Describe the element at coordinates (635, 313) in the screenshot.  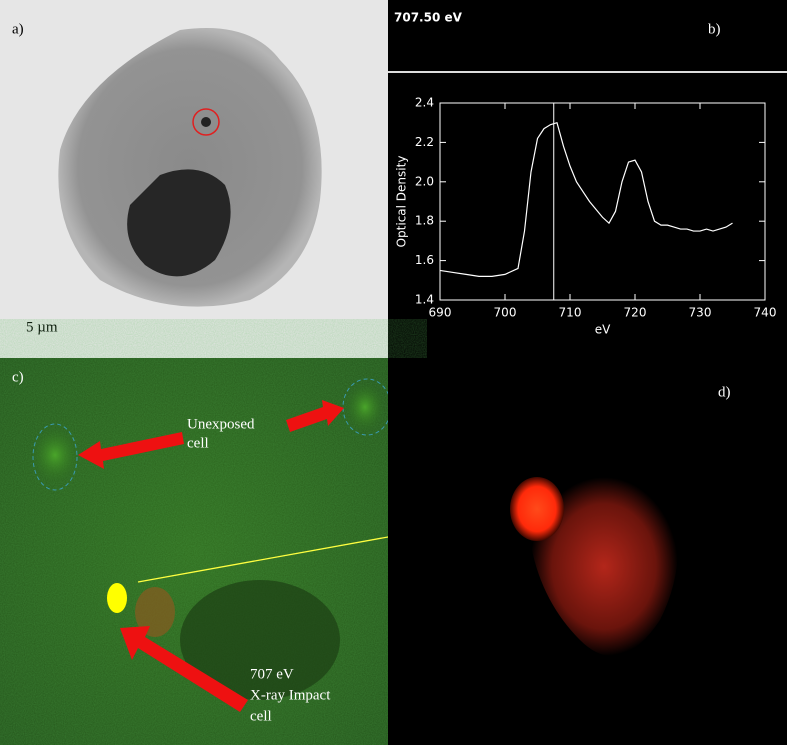
I see `x-tick-label: 720` at that location.